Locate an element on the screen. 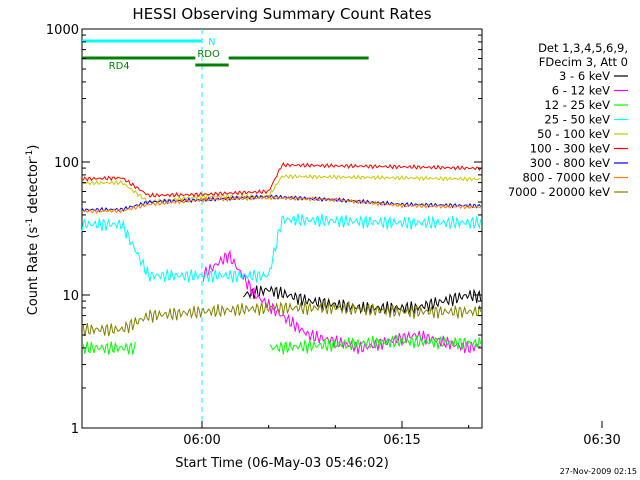 The width and height of the screenshot is (640, 480). chart-title: HESSI Observing Summary Count Rates is located at coordinates (281, 14).